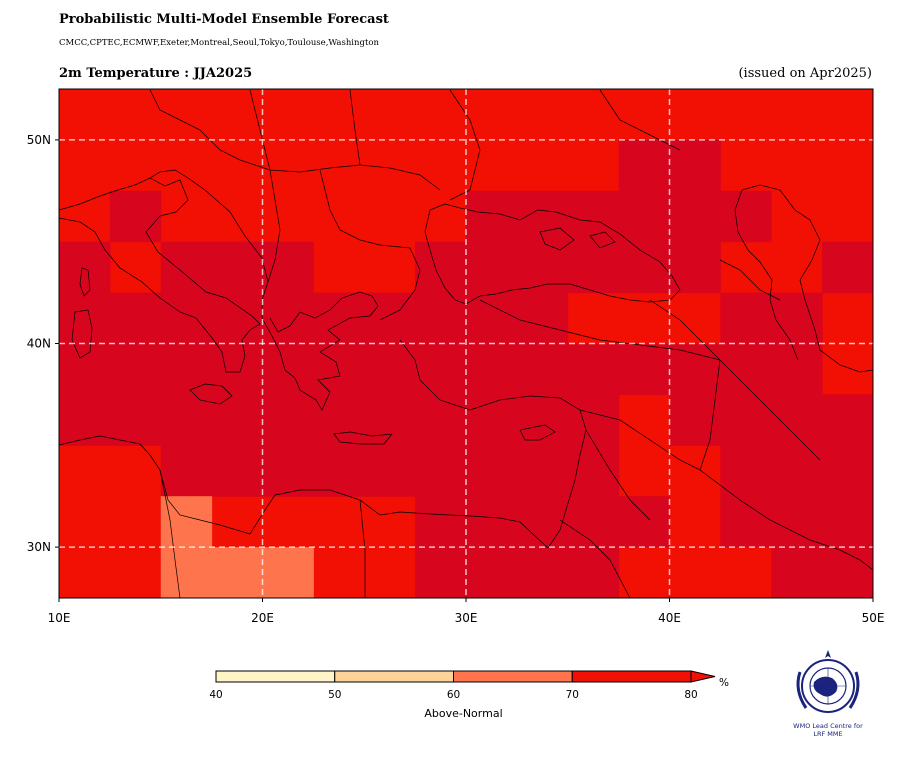 The height and width of the screenshot is (770, 901). I want to click on colorbar-tick-label: 50, so click(334, 695).